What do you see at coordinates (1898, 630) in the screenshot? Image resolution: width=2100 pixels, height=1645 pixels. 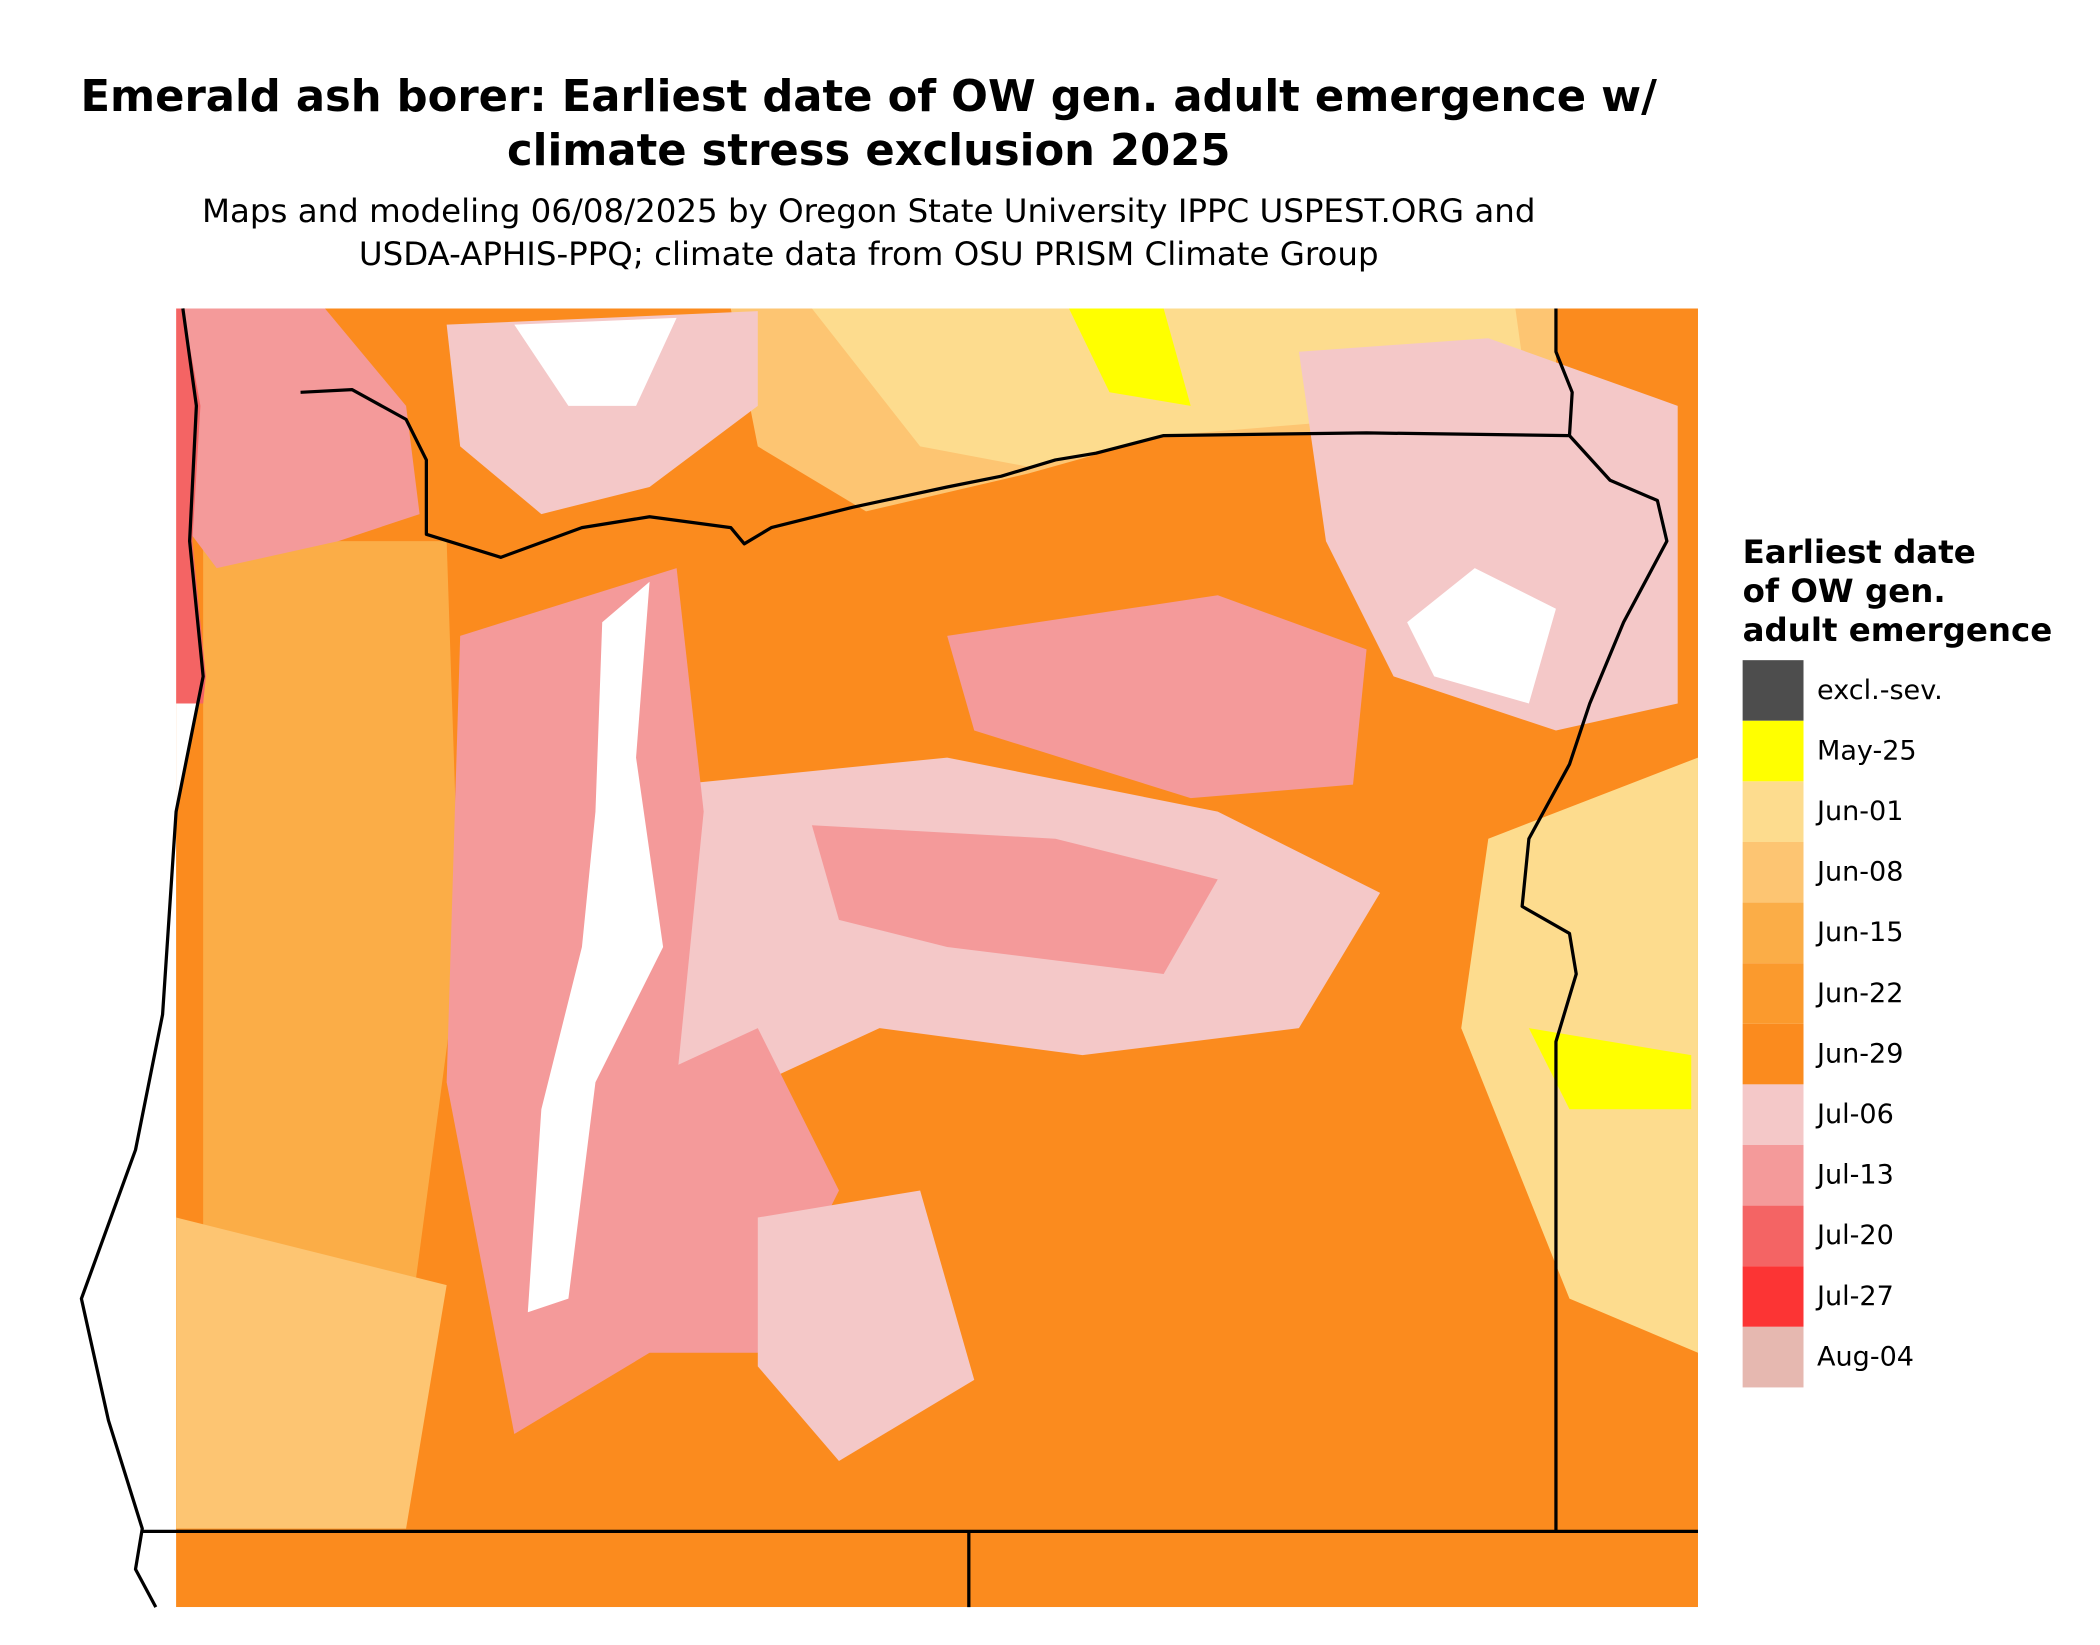 I see `legend-title: adult emergence` at bounding box center [1898, 630].